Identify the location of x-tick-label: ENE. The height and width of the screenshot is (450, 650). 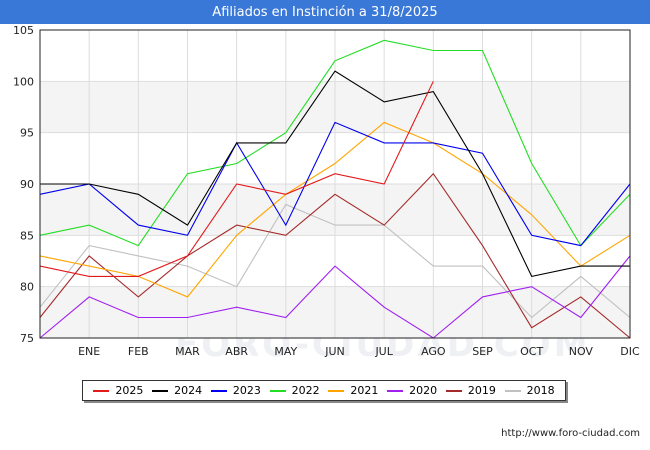
(89, 351).